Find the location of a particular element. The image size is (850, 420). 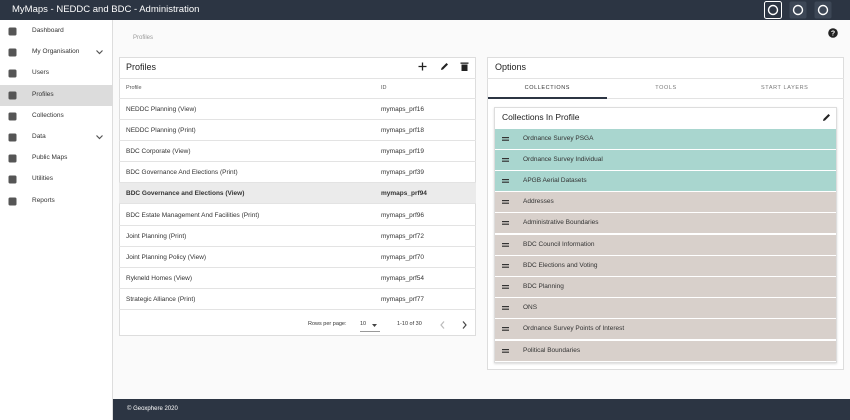

collection-label: BDC Council Information is located at coordinates (559, 244).